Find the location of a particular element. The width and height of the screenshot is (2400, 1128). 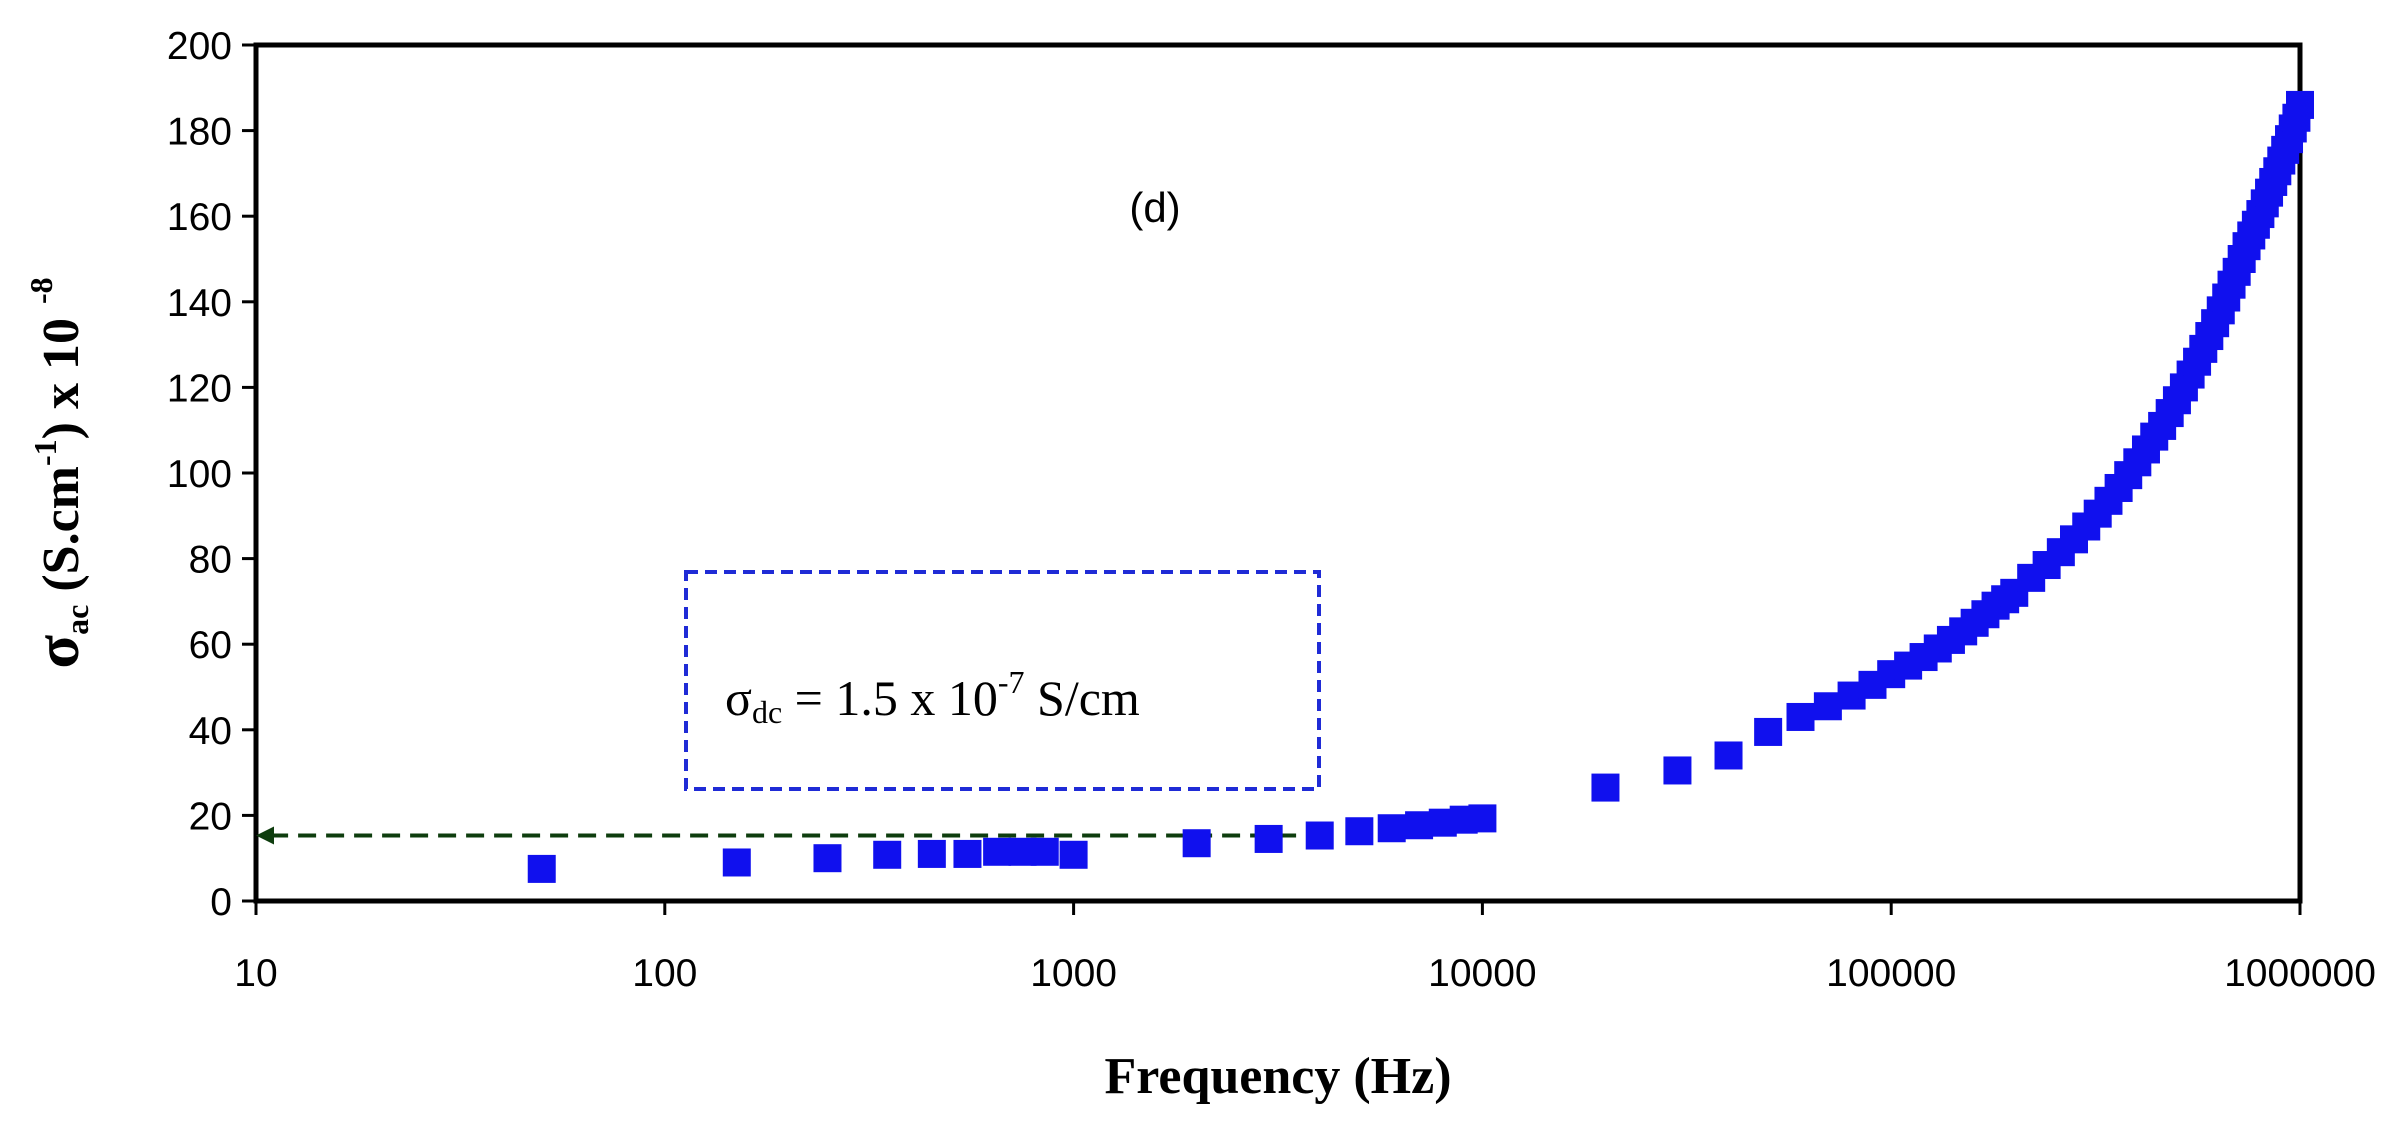

sigma-dc-annotation: σdc = 1.5 x 10-7 S/cm is located at coordinates (1002, 680).